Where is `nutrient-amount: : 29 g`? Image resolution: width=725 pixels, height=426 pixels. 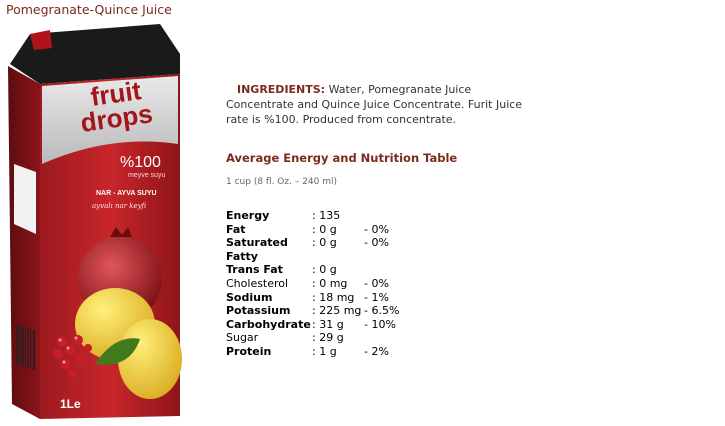 nutrient-amount: : 29 g is located at coordinates (328, 338).